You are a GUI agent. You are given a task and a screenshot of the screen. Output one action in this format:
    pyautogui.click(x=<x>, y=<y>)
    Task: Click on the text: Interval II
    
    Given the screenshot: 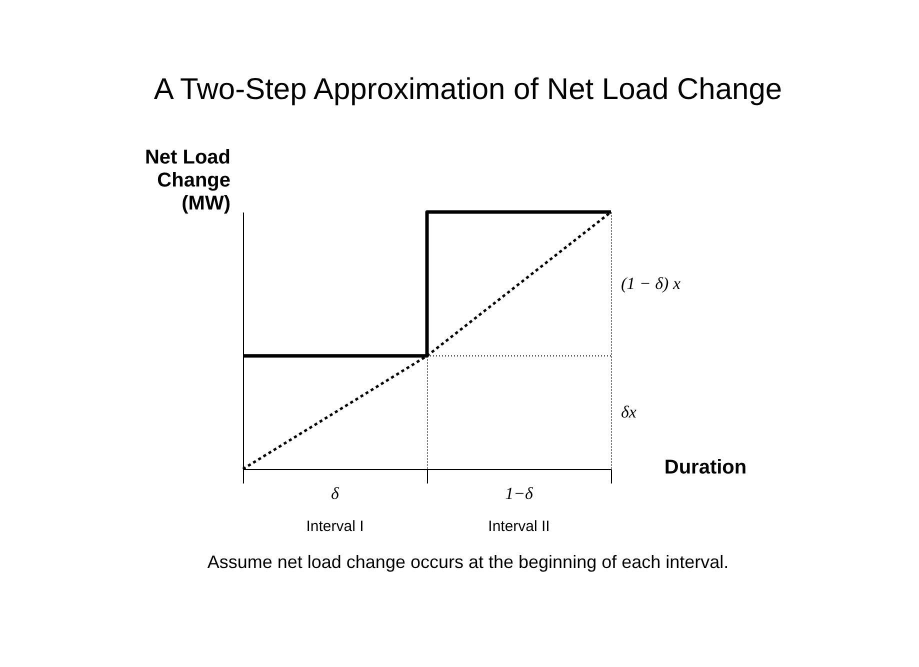 What is the action you would take?
    pyautogui.click(x=519, y=526)
    